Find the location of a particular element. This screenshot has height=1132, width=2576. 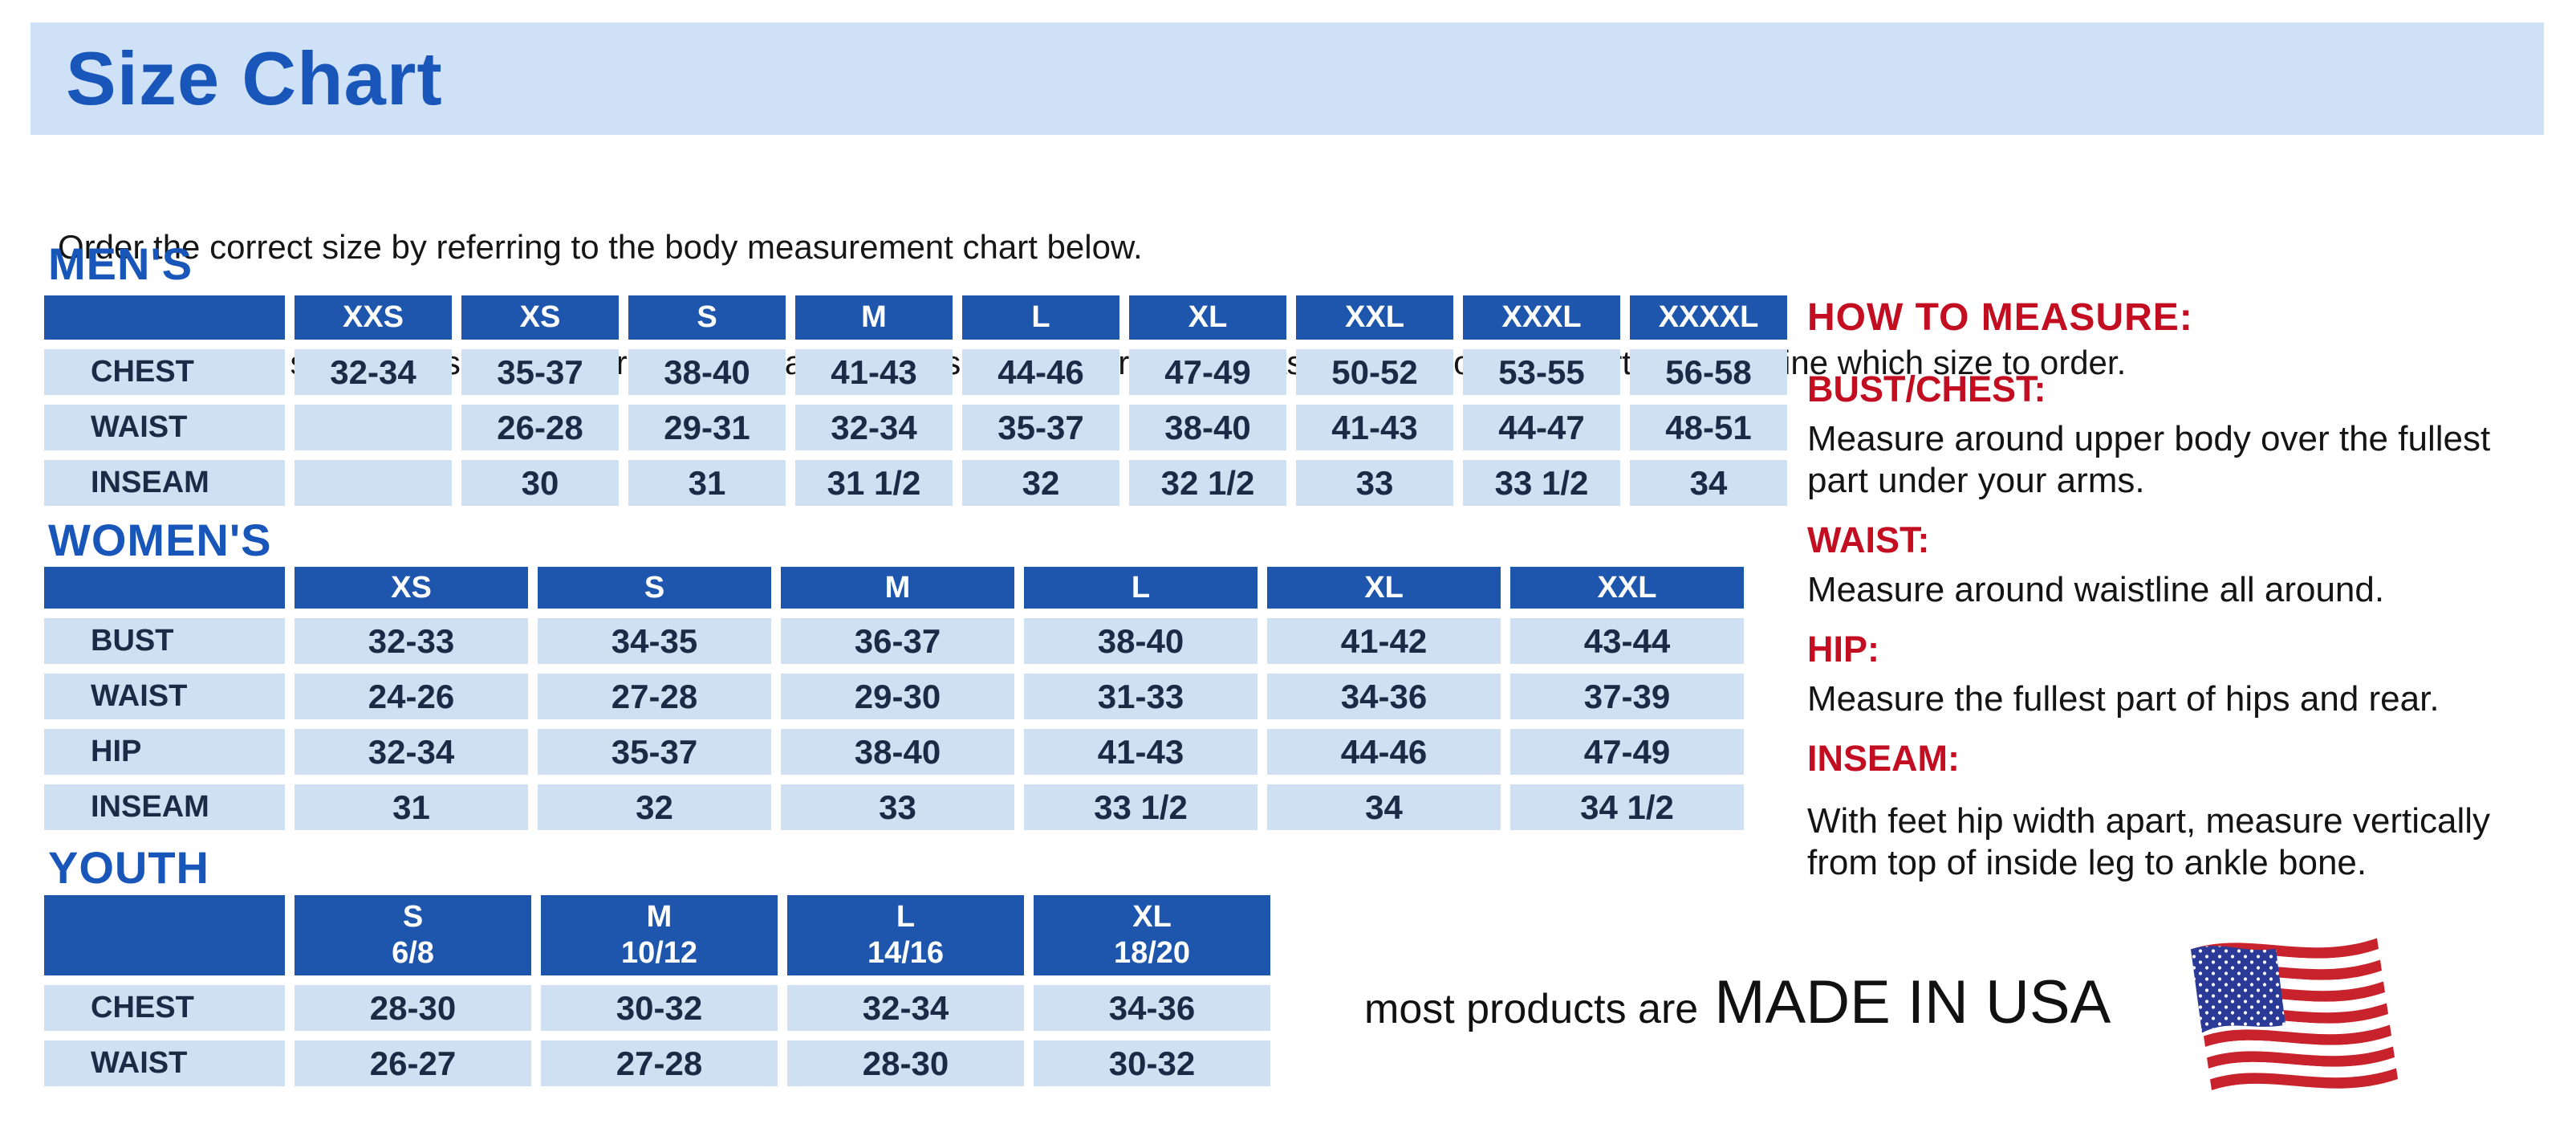

size-header-cell: M 10/12 is located at coordinates (659, 935).